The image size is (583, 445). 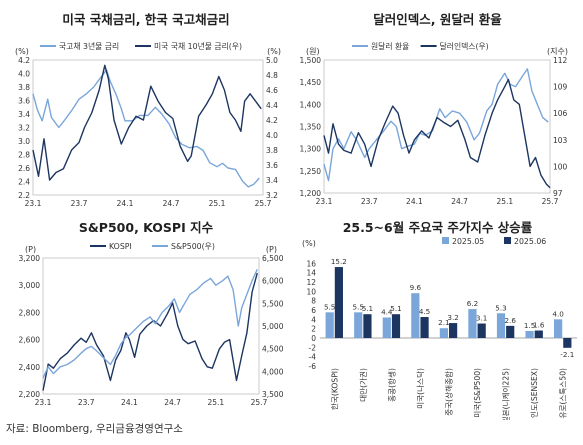 I want to click on value-label: 4.0, so click(x=558, y=313).